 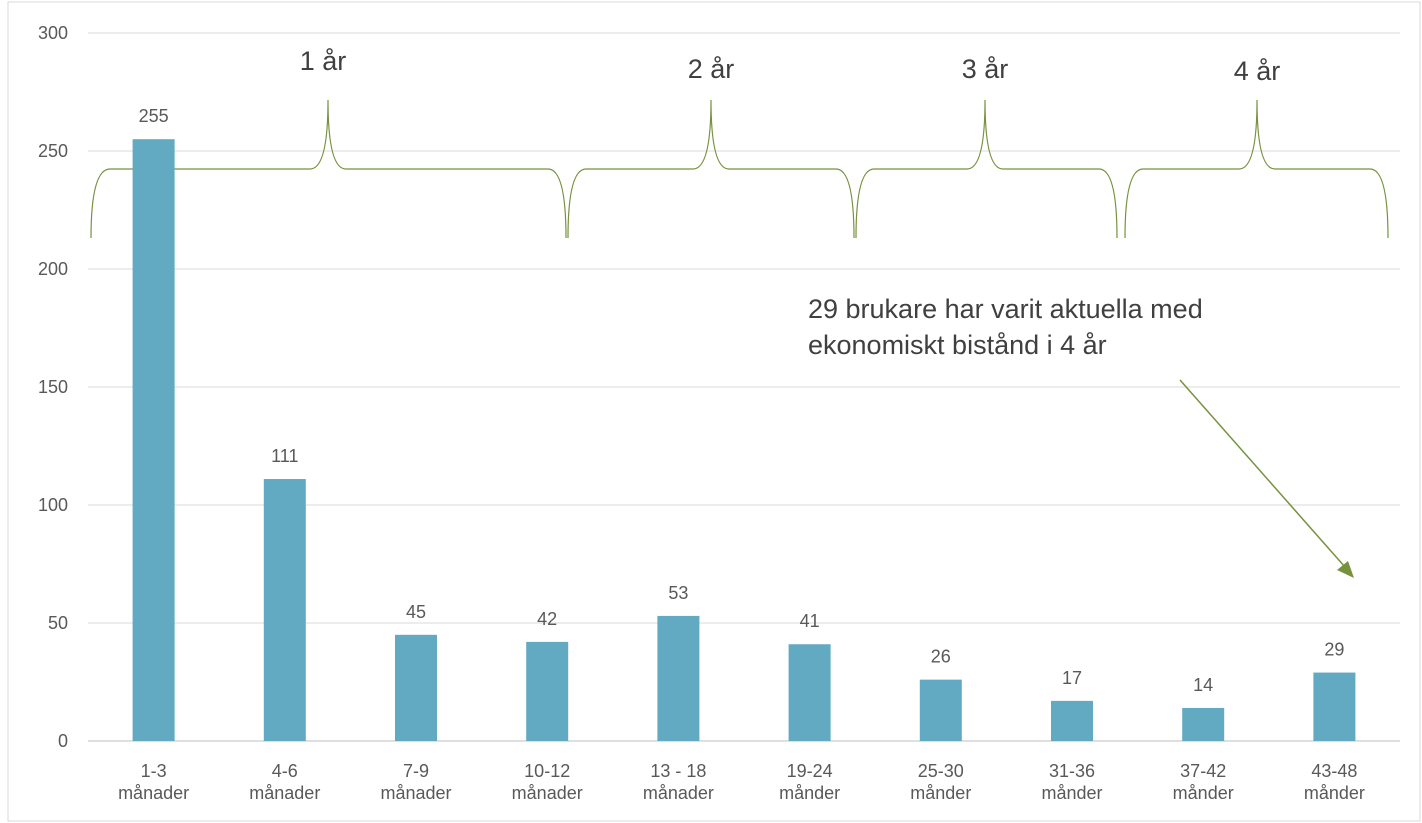 I want to click on brace-label: 3 år, so click(x=985, y=69).